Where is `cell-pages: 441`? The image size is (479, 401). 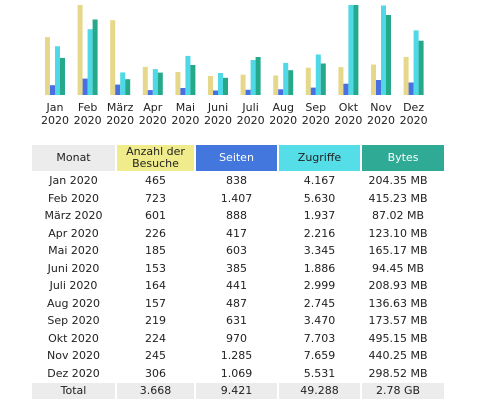
cell-pages: 441 is located at coordinates (236, 286).